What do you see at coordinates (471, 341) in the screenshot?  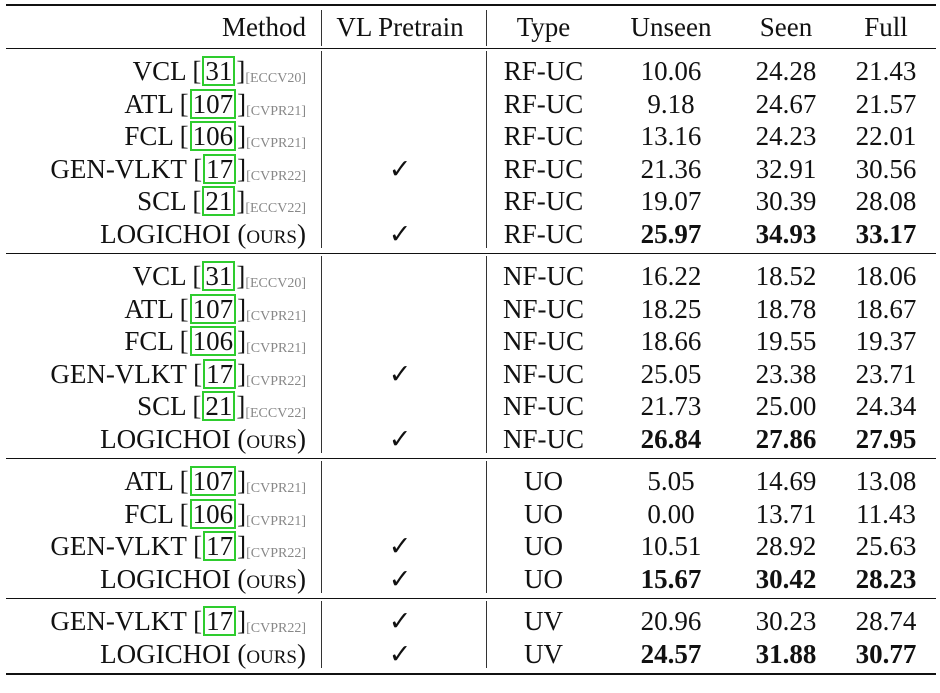 I see `table-row: FCL [106][CVPR21] NF-UC 18.66 19.55 19.37` at bounding box center [471, 341].